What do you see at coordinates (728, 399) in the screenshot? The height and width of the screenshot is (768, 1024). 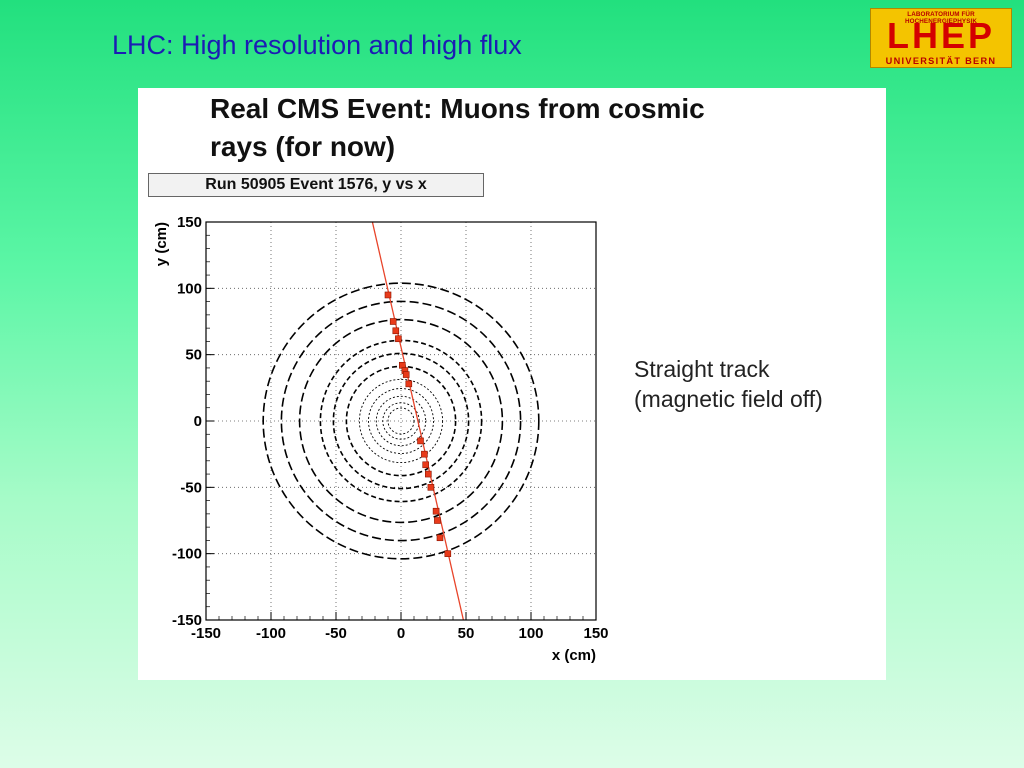 I see `annotation-line2: (magnetic field off)` at bounding box center [728, 399].